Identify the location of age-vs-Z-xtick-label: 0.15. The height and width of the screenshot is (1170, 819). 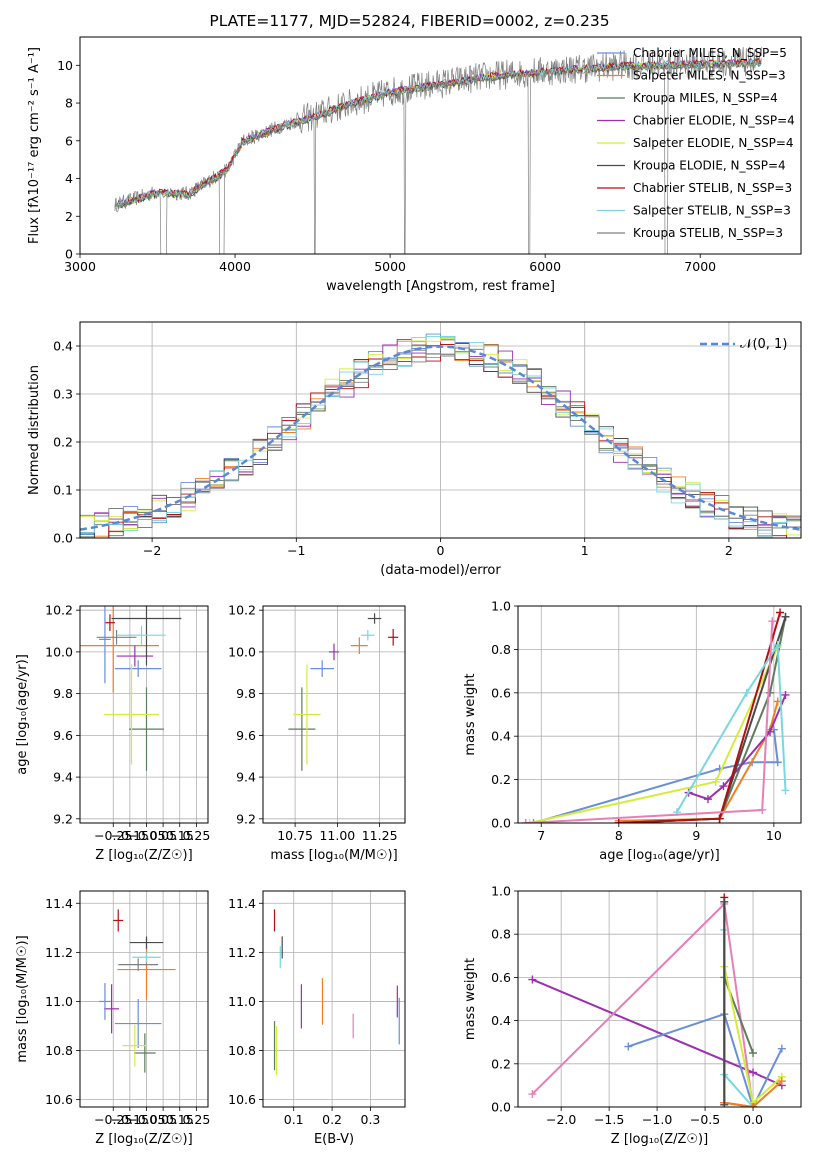
(180, 835).